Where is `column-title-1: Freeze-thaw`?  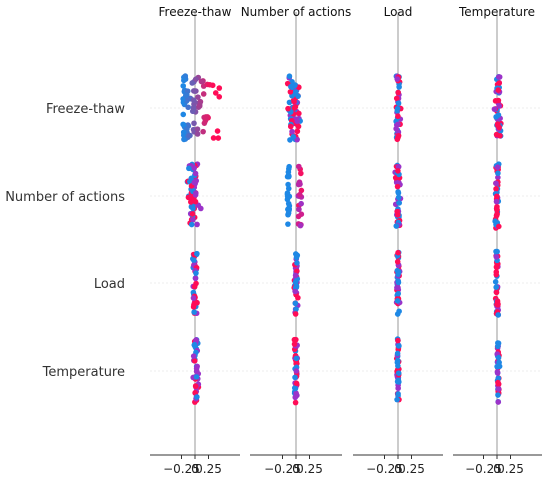
column-title-1: Freeze-thaw is located at coordinates (195, 12).